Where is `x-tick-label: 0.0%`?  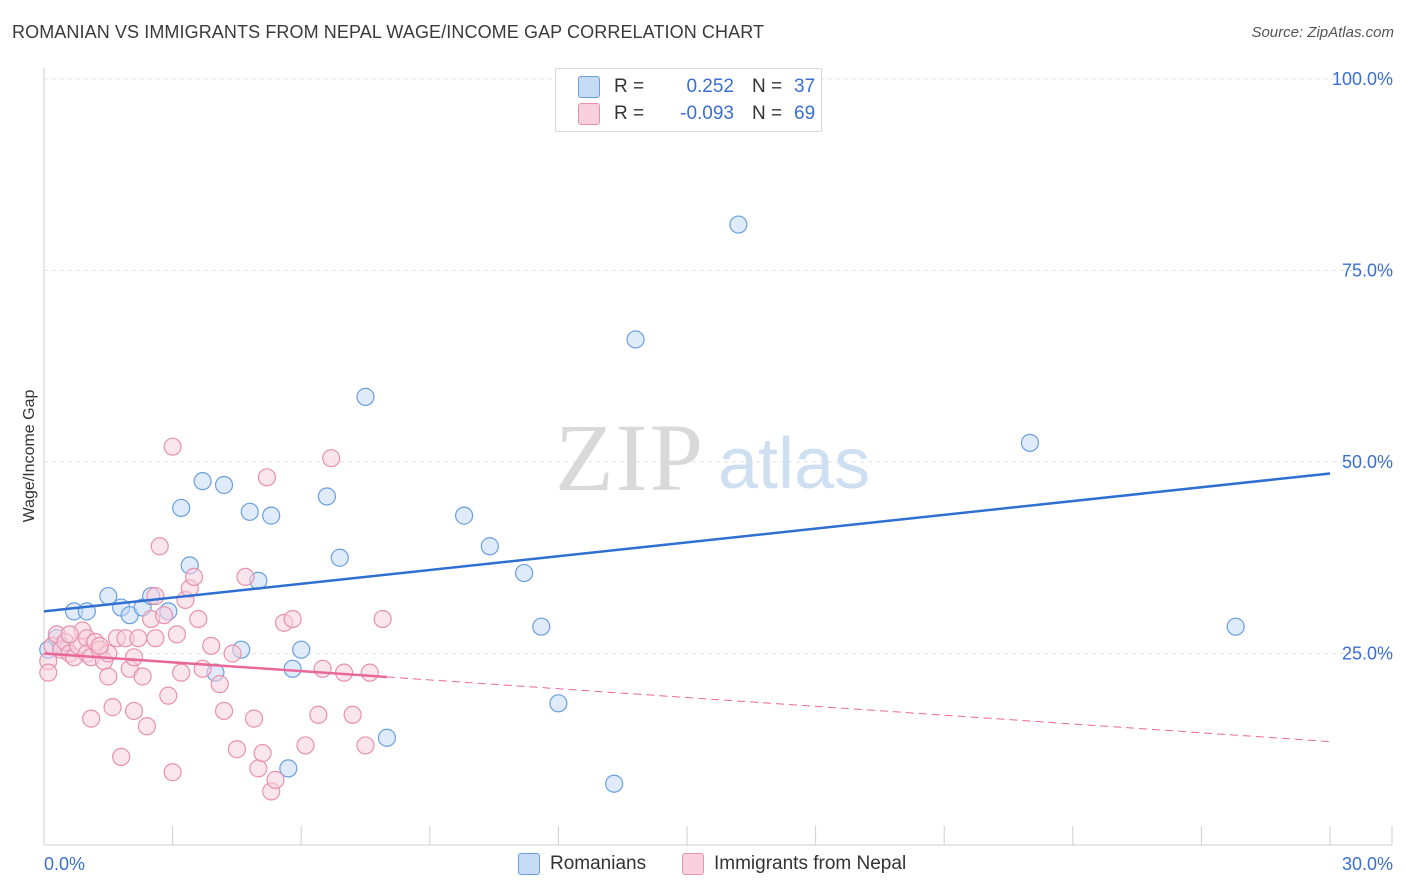
x-tick-label: 0.0% is located at coordinates (64, 864).